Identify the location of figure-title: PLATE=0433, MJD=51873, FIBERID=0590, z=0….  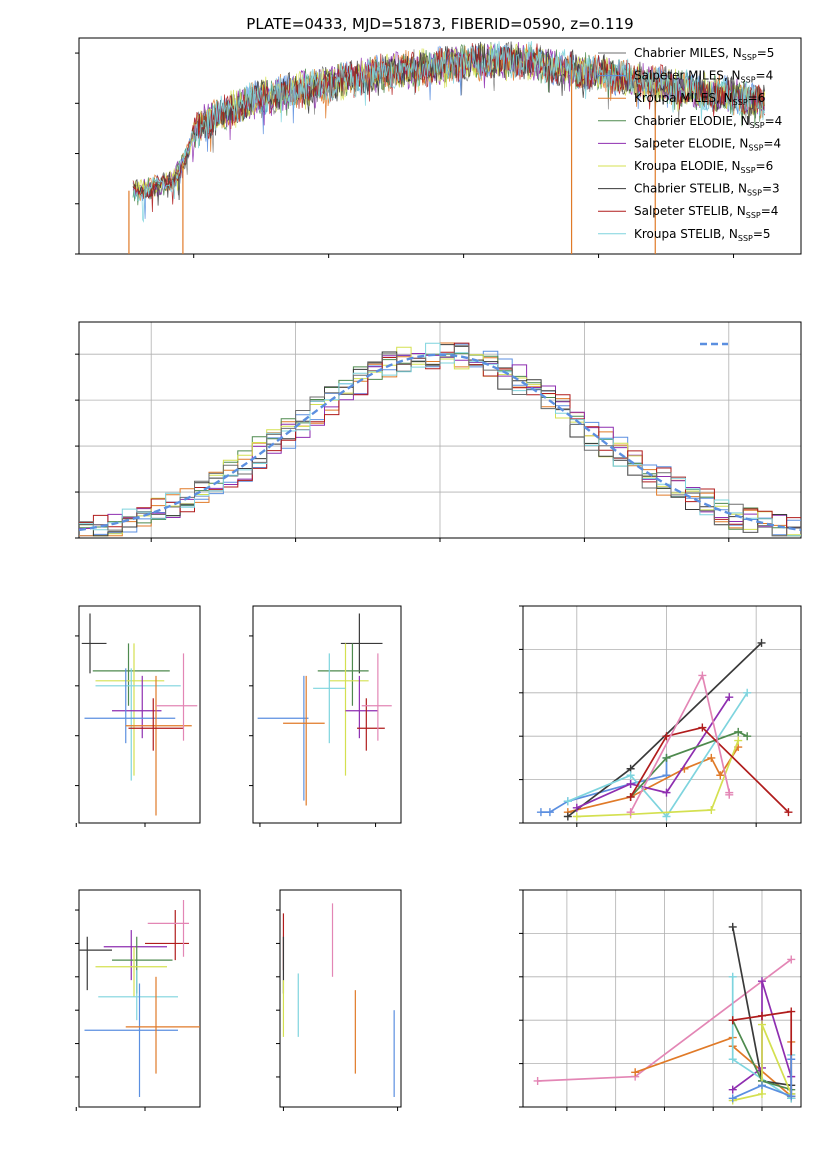
(439, 24).